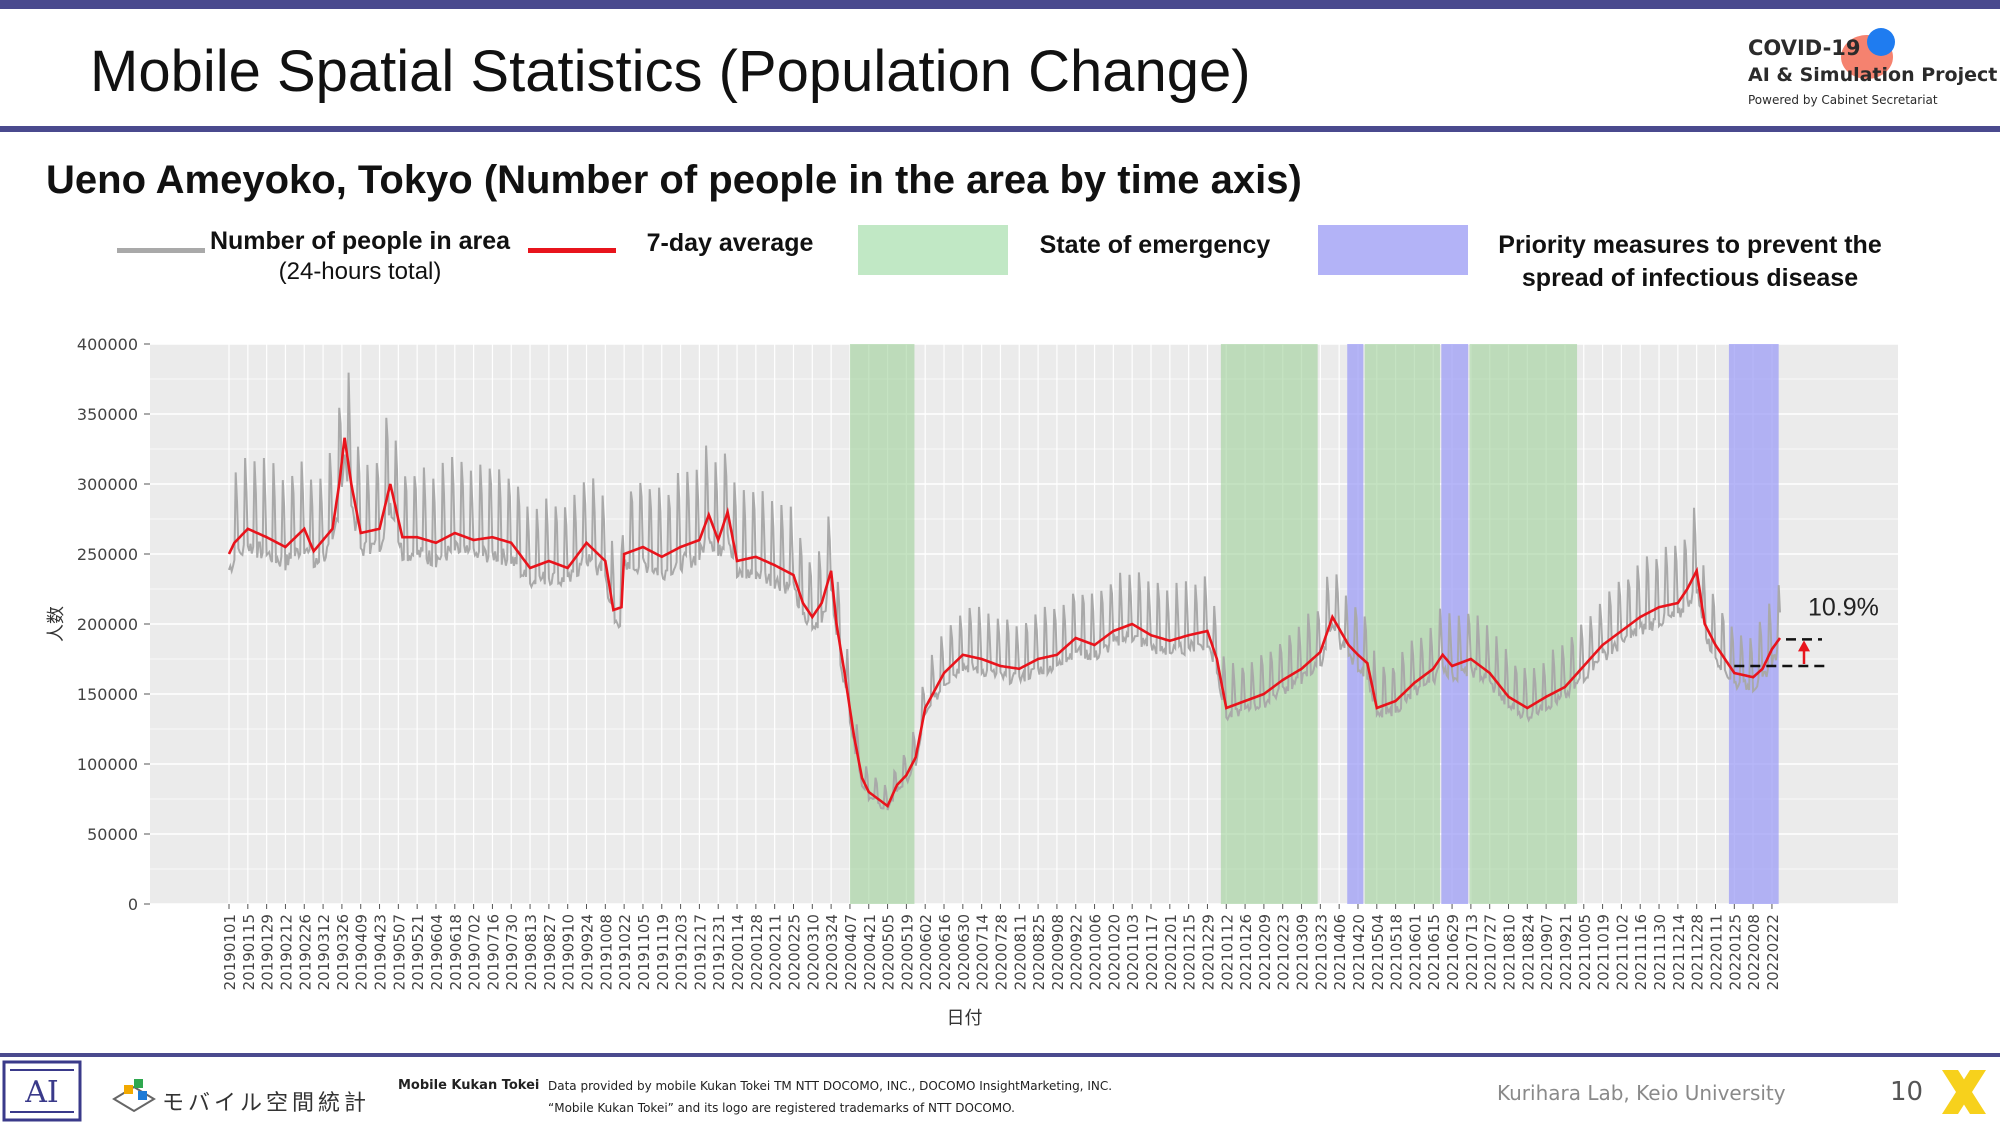 The width and height of the screenshot is (2000, 1125). What do you see at coordinates (266, 1103) in the screenshot?
I see `footer-logo-text: モバイル空間統計` at bounding box center [266, 1103].